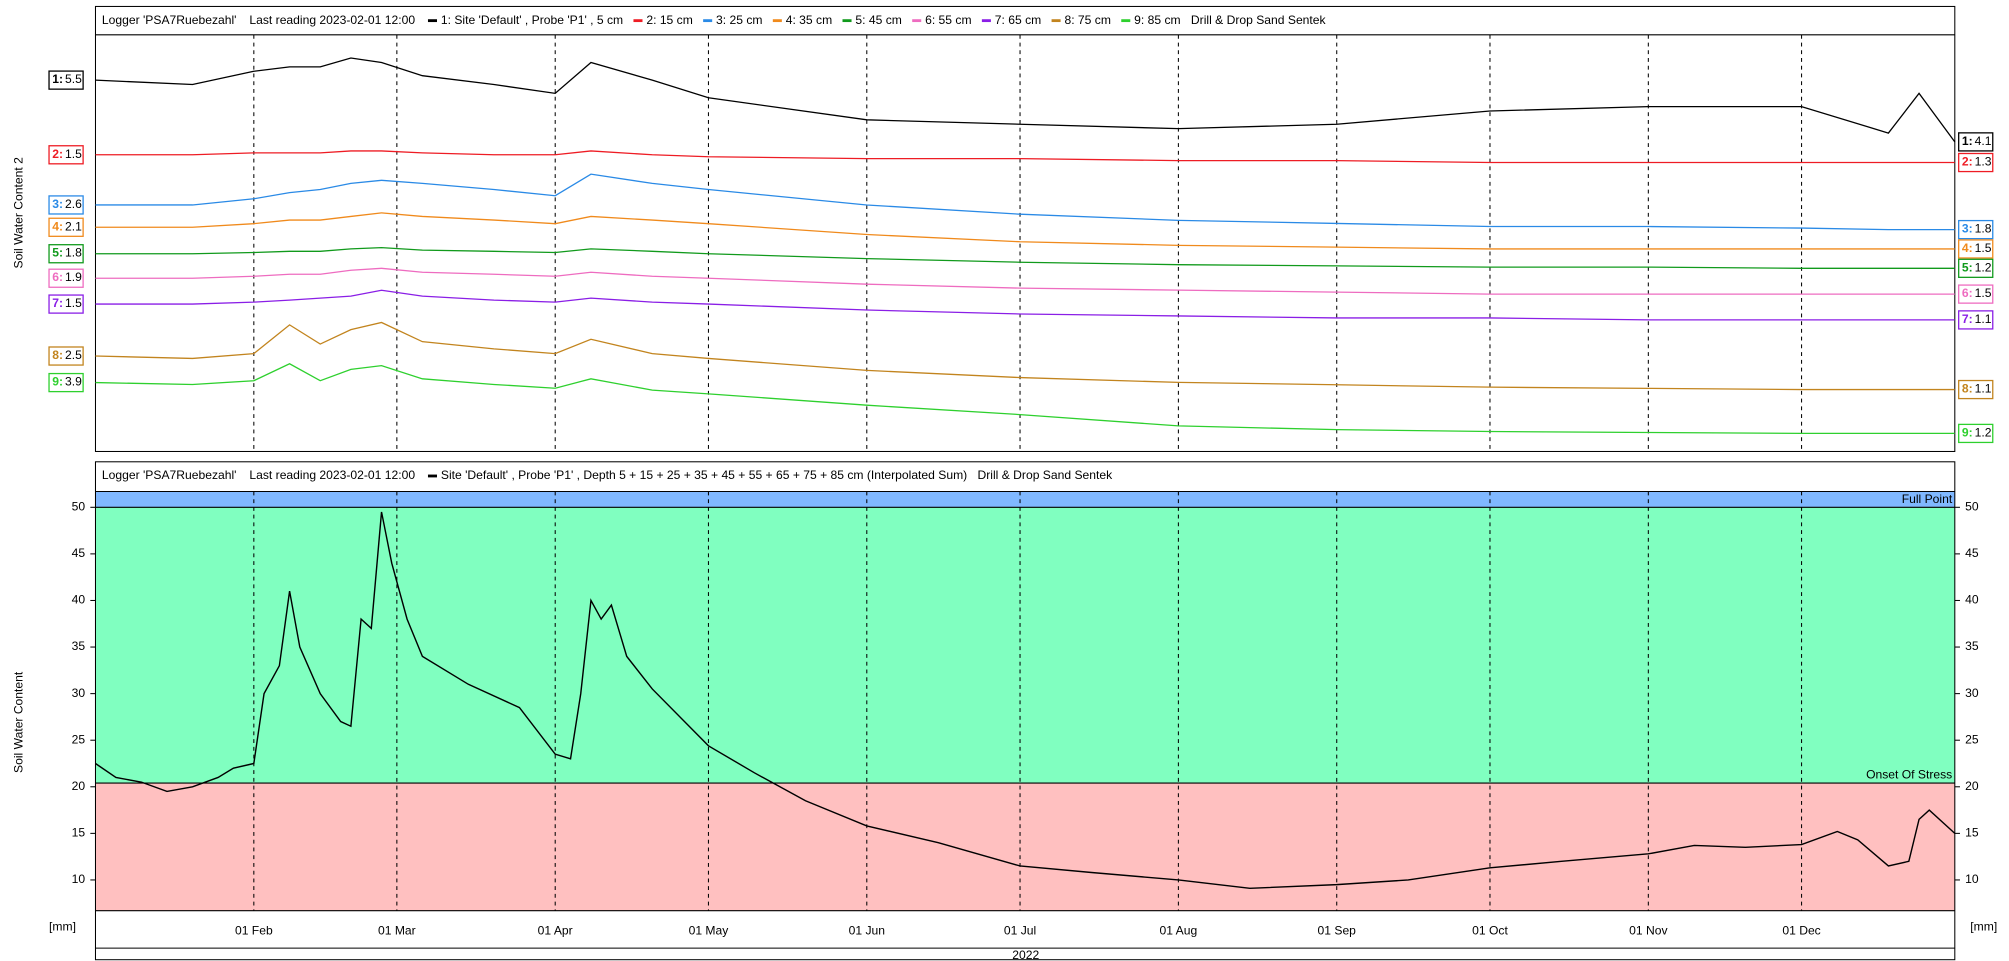  What do you see at coordinates (1972, 553) in the screenshot?
I see `y-tick-label: 45` at bounding box center [1972, 553].